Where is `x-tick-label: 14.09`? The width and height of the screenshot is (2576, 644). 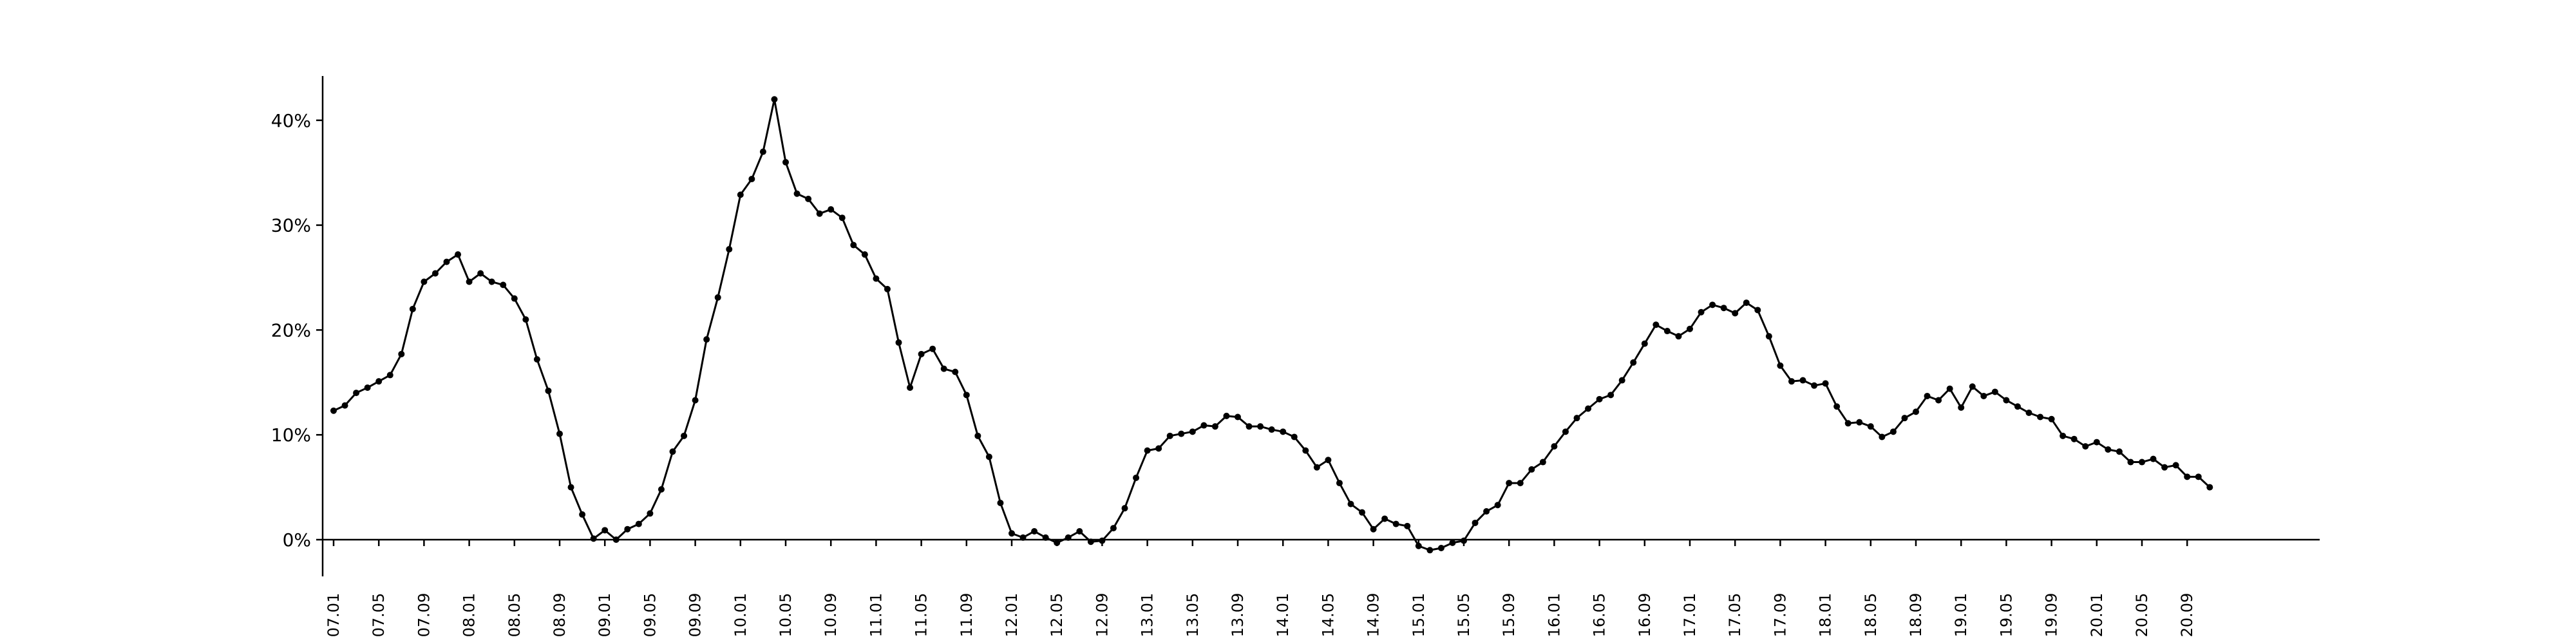 x-tick-label: 14.09 is located at coordinates (1374, 615).